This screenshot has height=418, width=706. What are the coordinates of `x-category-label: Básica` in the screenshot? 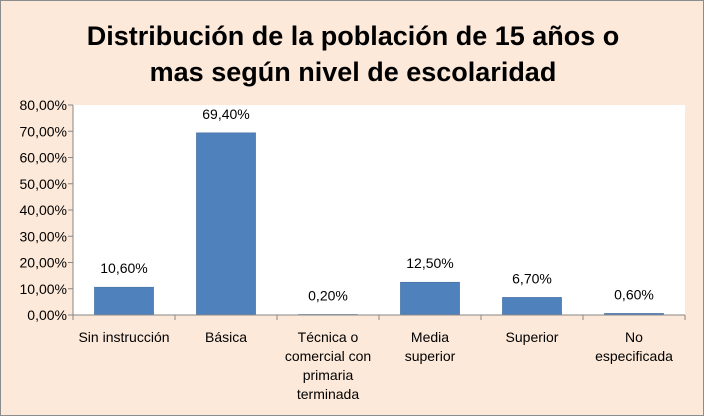 It's located at (226, 337).